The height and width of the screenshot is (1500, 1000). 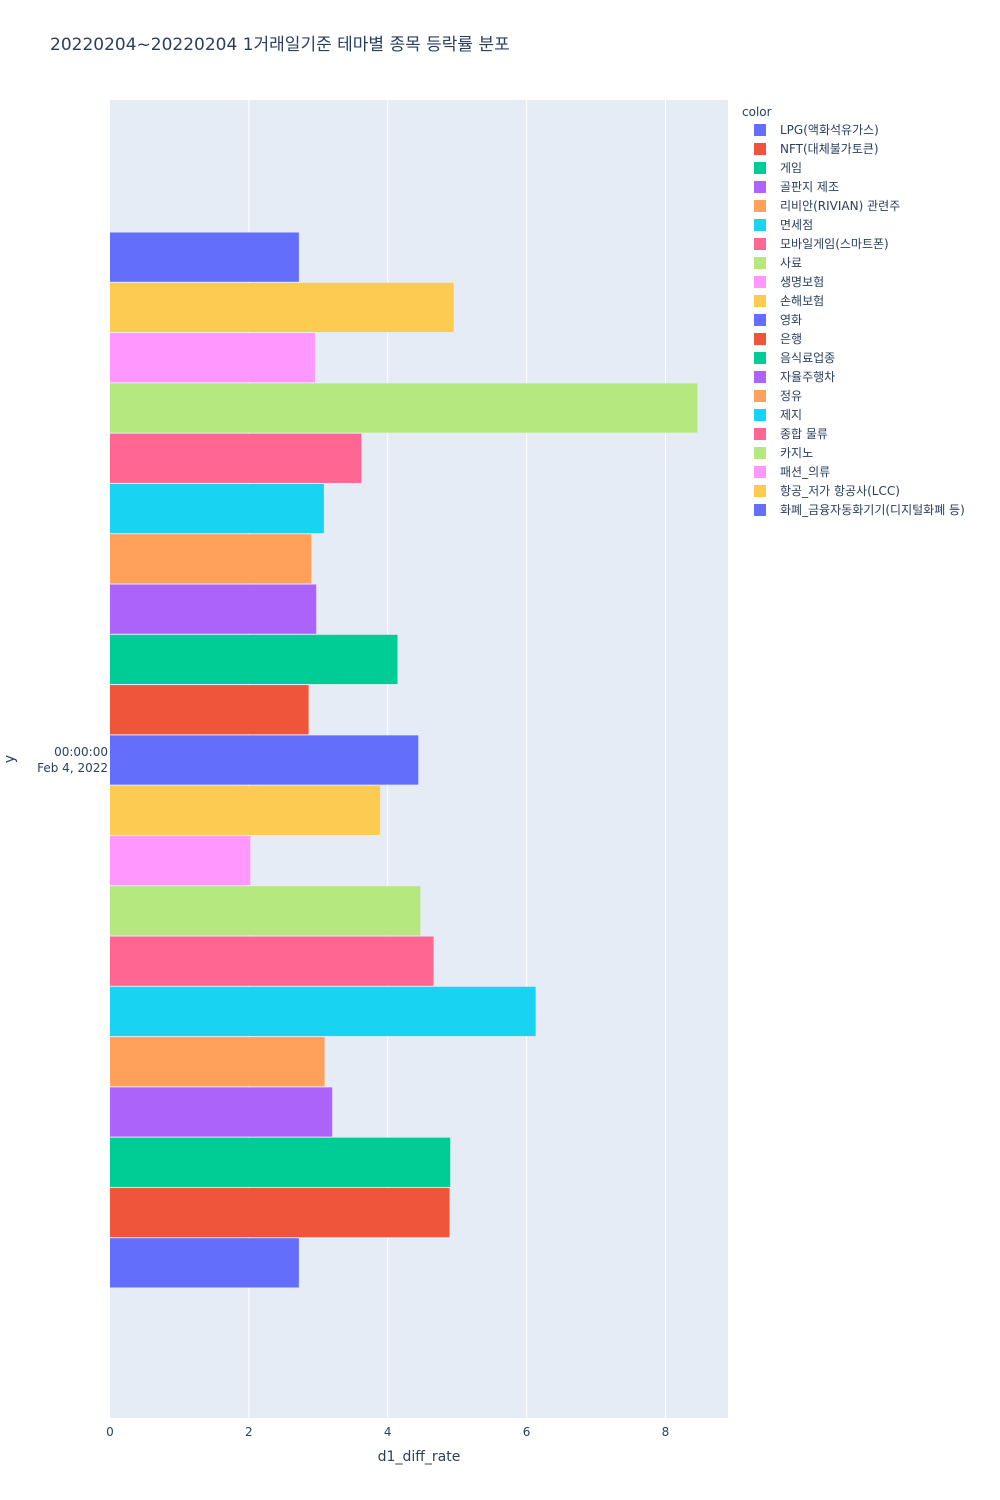 I want to click on legend-title: color, so click(x=757, y=112).